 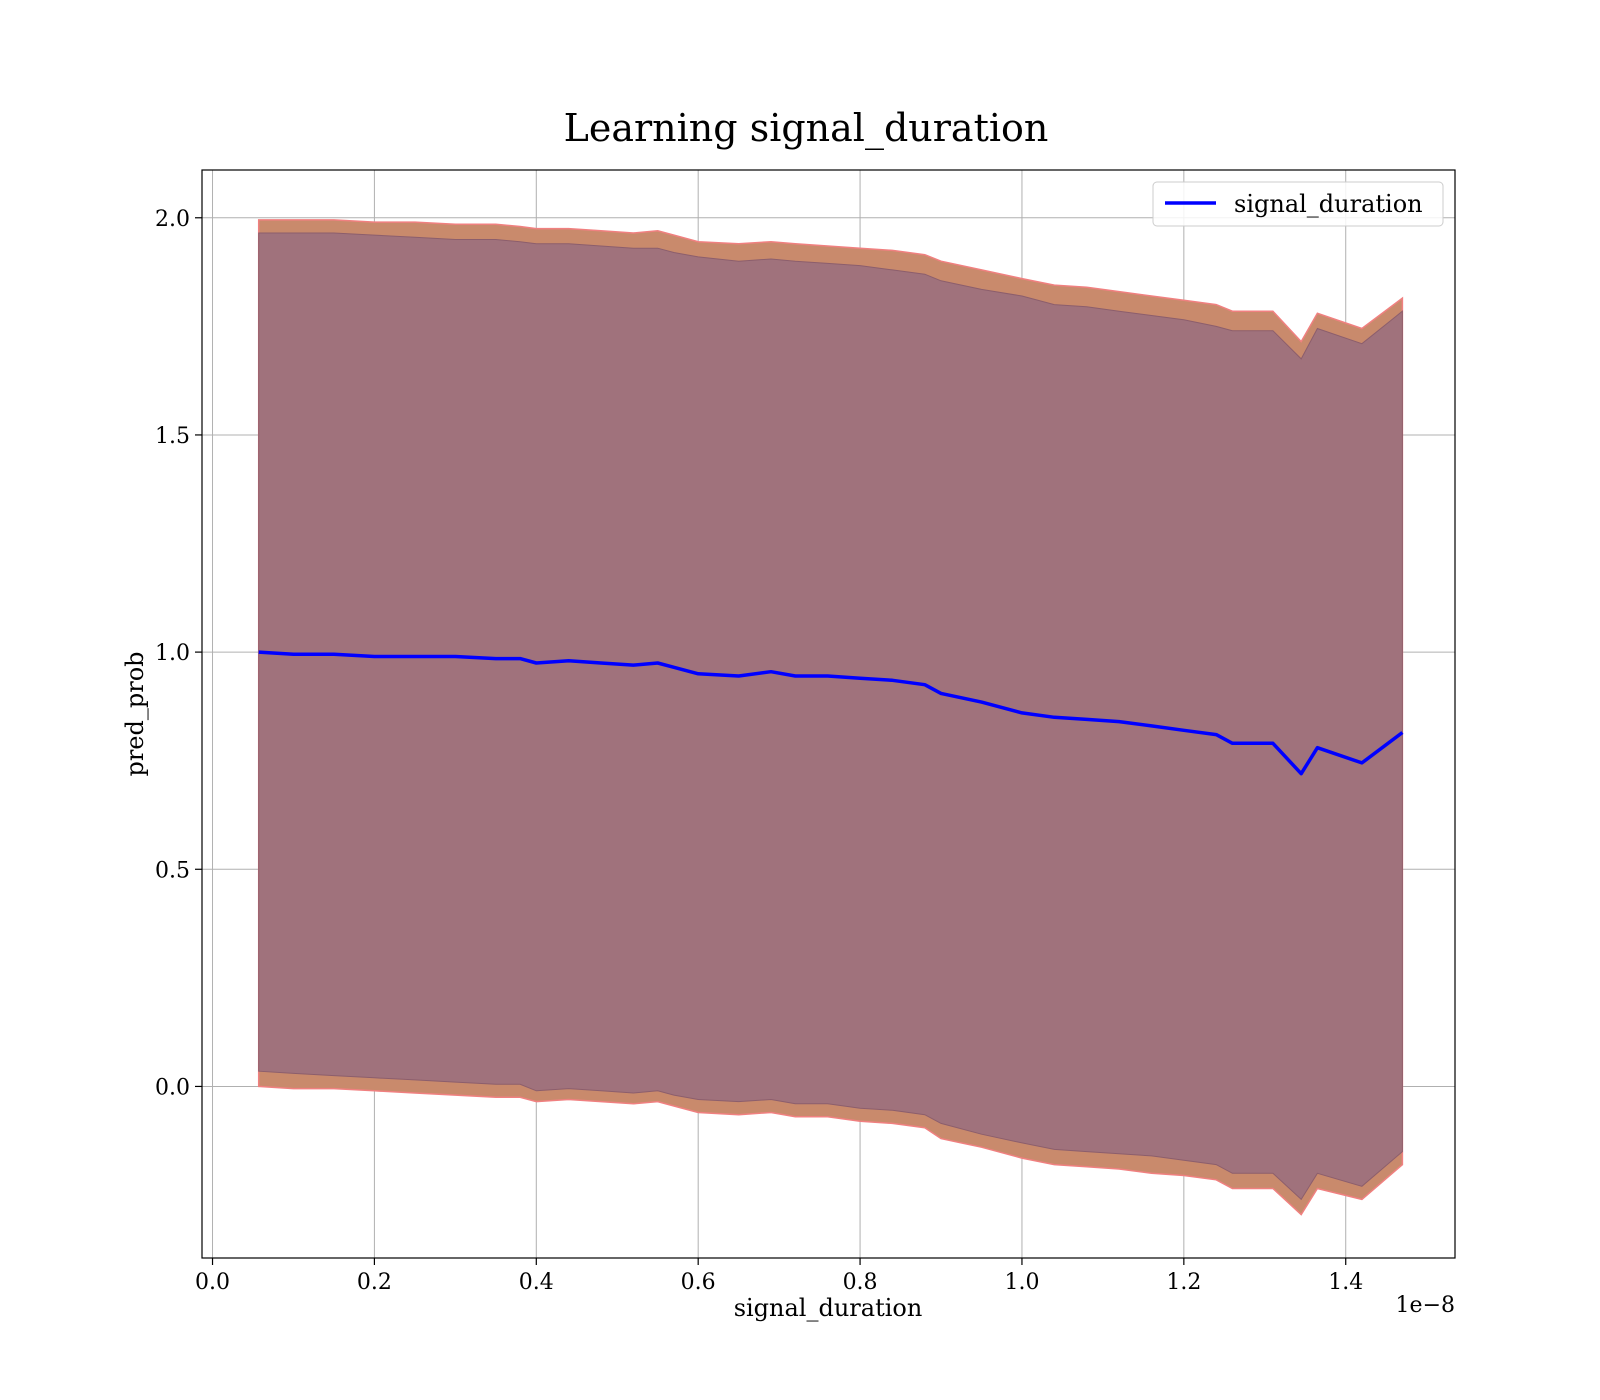 What do you see at coordinates (698, 1282) in the screenshot?
I see `x-tick-label-3: 0.6` at bounding box center [698, 1282].